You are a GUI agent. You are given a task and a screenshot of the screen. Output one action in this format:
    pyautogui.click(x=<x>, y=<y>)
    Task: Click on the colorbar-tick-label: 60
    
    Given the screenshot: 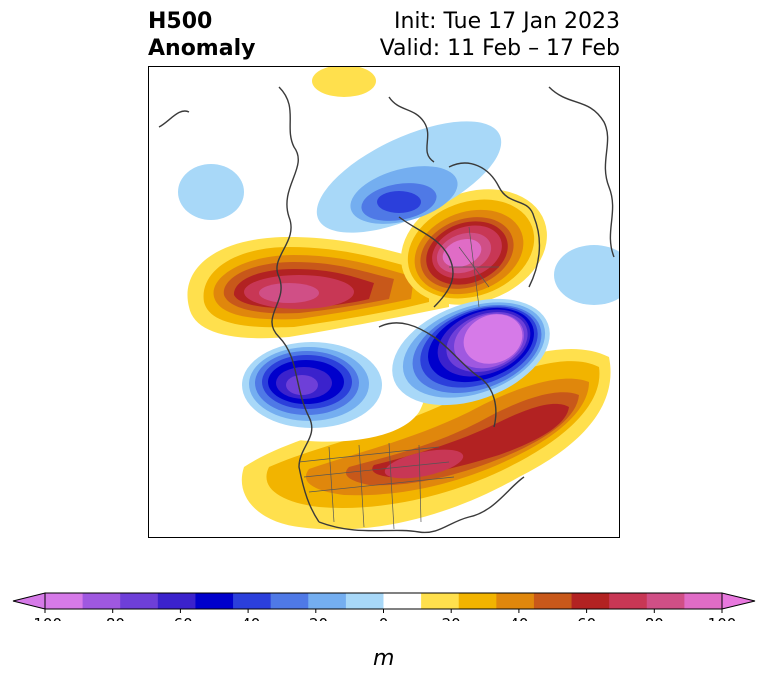 What is the action you would take?
    pyautogui.click(x=586, y=618)
    